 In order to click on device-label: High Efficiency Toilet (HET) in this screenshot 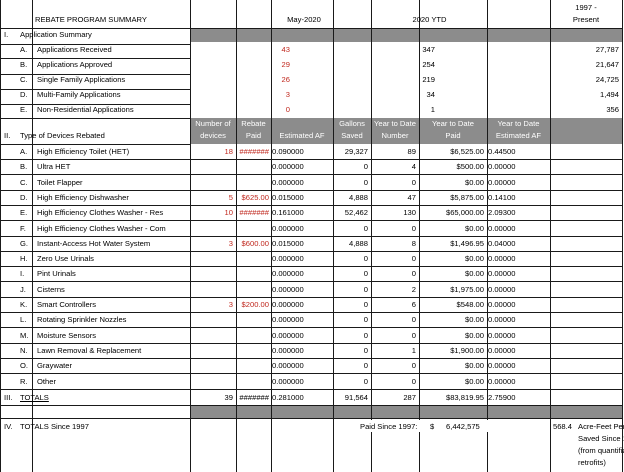, I will do `click(83, 151)`.